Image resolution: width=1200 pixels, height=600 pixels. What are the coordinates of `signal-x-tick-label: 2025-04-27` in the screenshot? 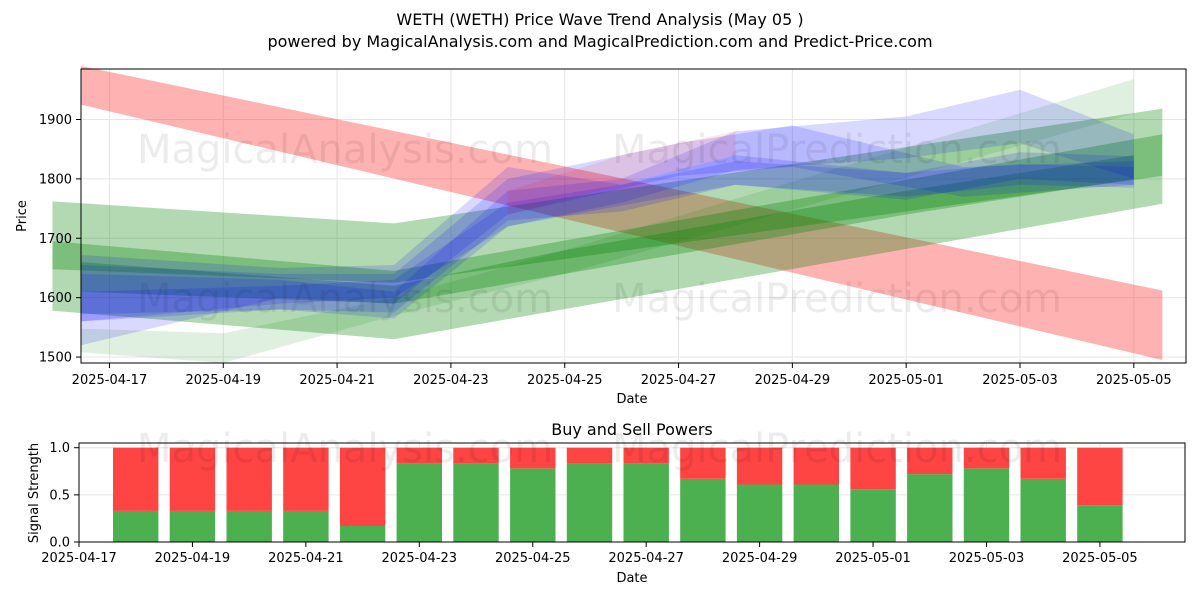 It's located at (646, 558).